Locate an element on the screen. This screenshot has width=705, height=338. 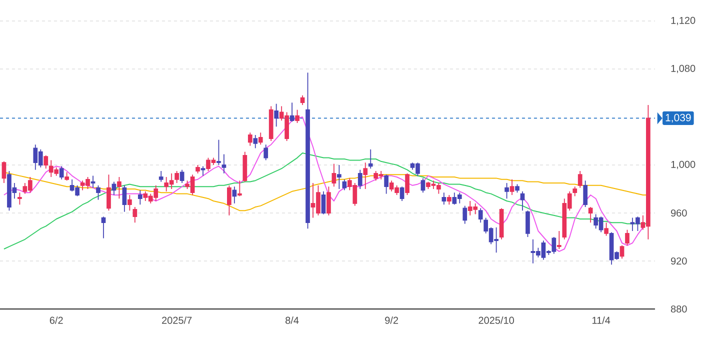
y-tick-label: 1,000 is located at coordinates (683, 165).